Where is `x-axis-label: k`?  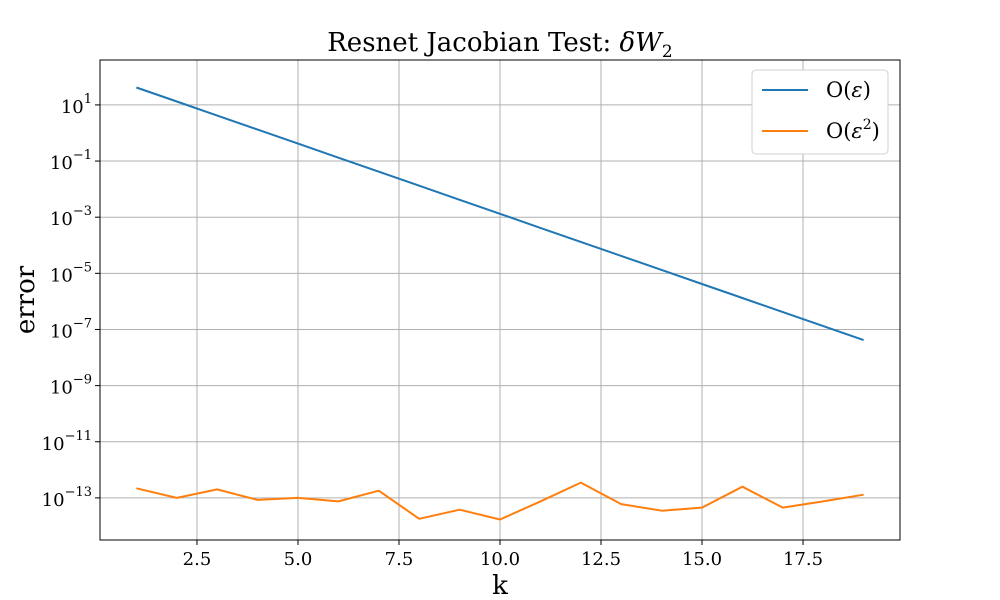
x-axis-label: k is located at coordinates (500, 585).